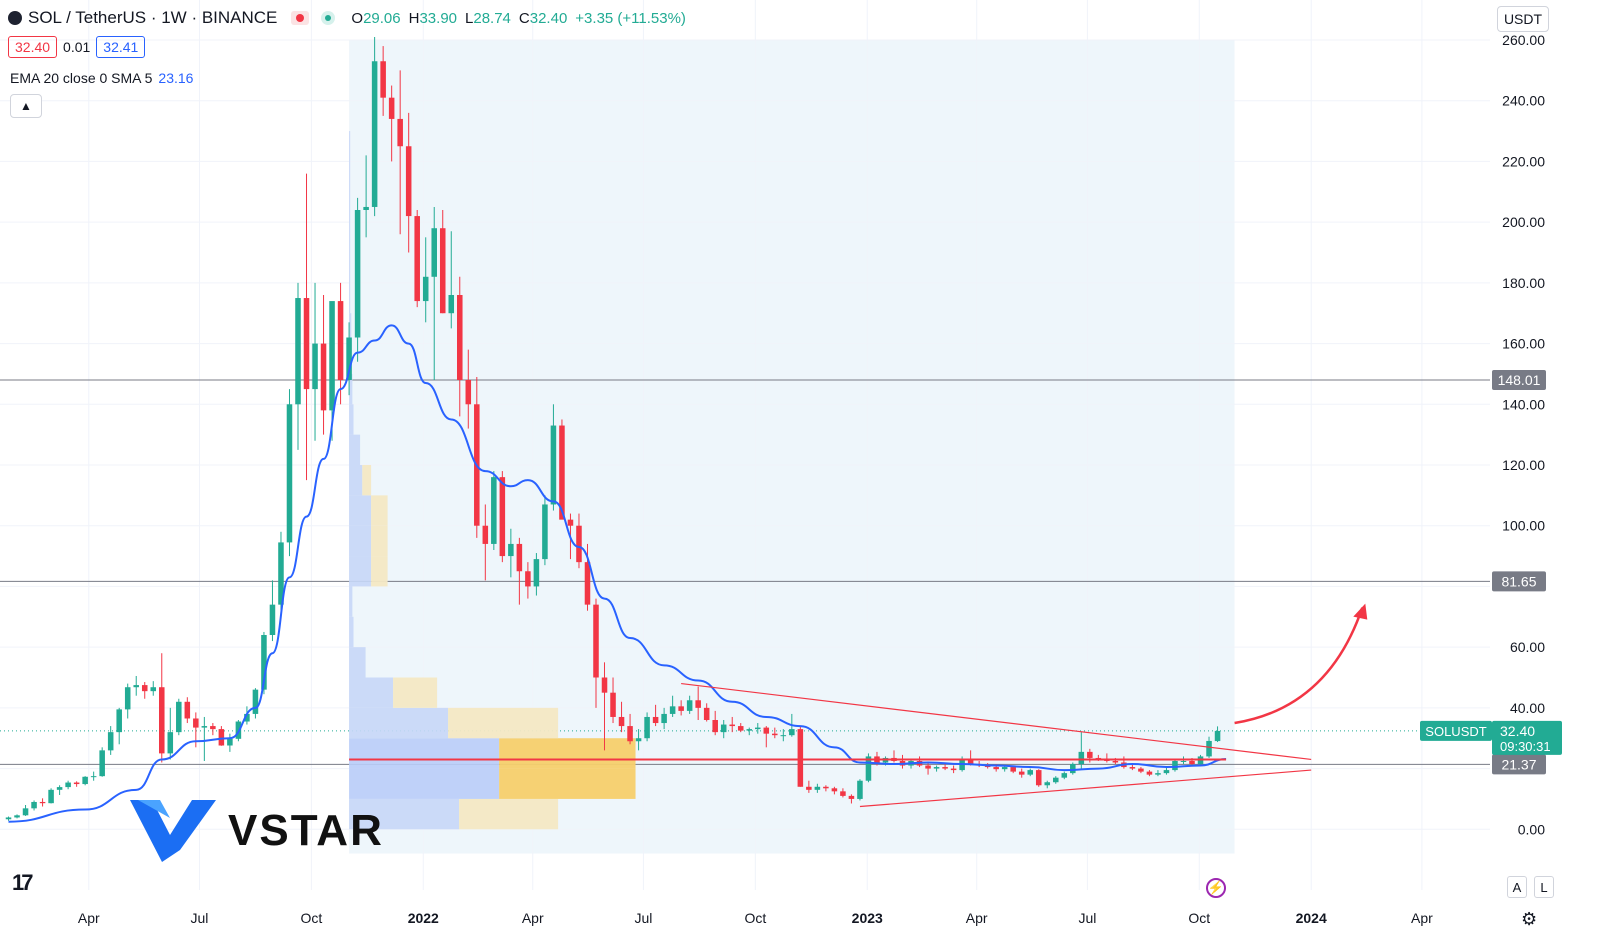  What do you see at coordinates (328, 18) in the screenshot?
I see `live-data-icon` at bounding box center [328, 18].